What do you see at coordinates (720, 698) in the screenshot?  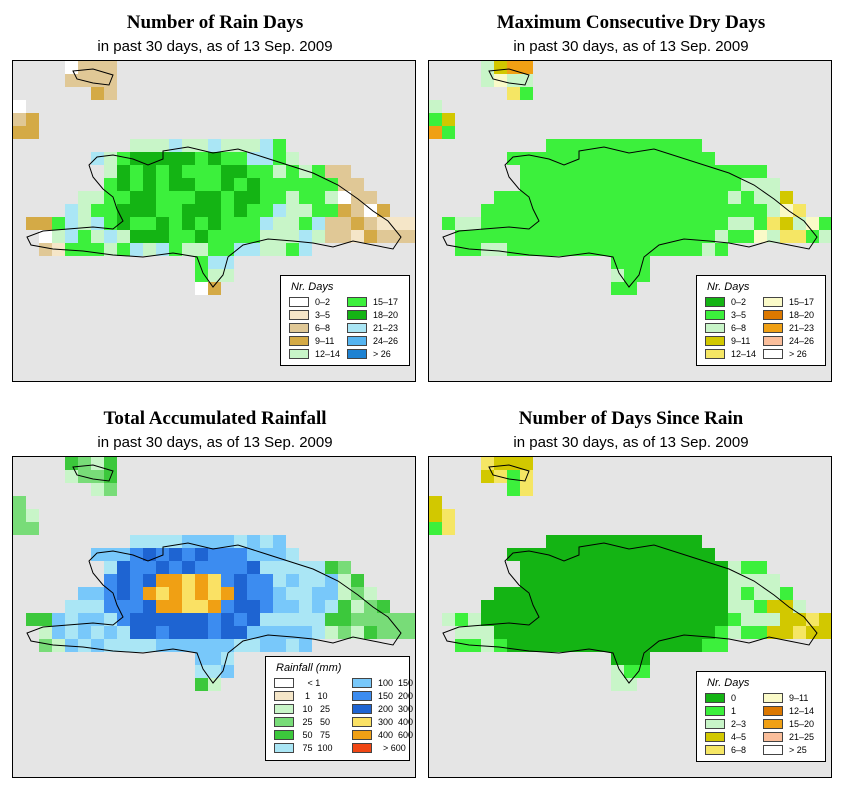 I see `legend-item: 0` at bounding box center [720, 698].